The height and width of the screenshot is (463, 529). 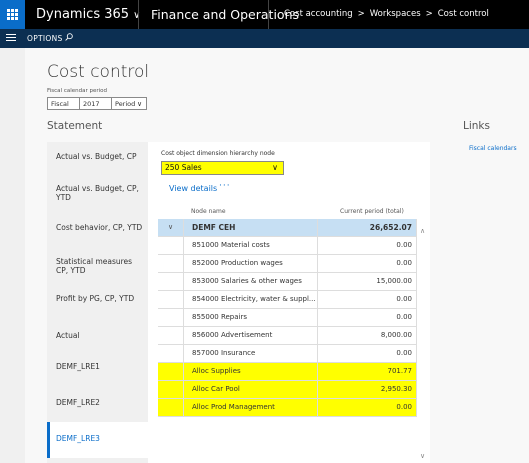 I want to click on table-row: 854000 Electricity, water & suppl... 0.00, so click(x=287, y=300).